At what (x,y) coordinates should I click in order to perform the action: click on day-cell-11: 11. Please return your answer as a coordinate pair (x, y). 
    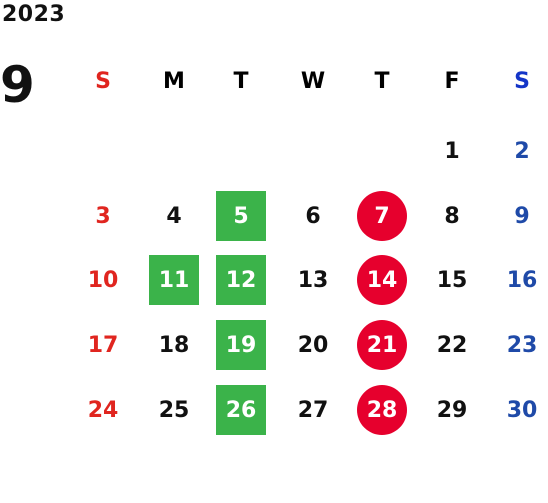
    Looking at the image, I should click on (174, 280).